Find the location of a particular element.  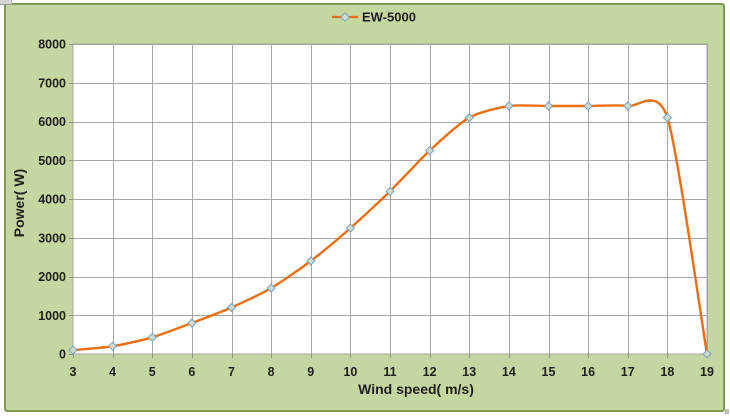

x-tick-label: 17 is located at coordinates (628, 372).